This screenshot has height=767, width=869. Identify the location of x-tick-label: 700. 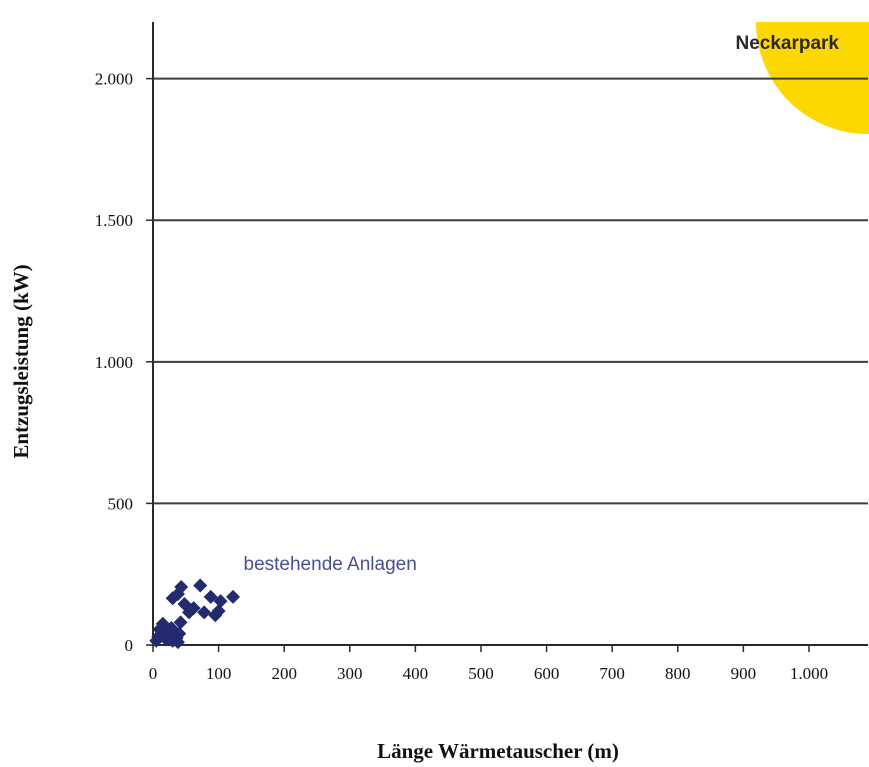
(612, 673).